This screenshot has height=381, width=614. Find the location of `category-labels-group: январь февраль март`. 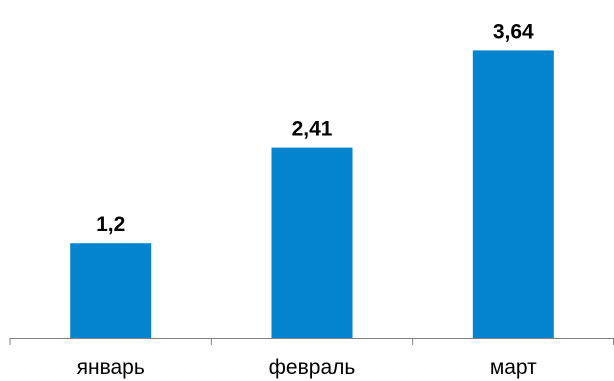

category-labels-group: январь февраль март is located at coordinates (307, 367).